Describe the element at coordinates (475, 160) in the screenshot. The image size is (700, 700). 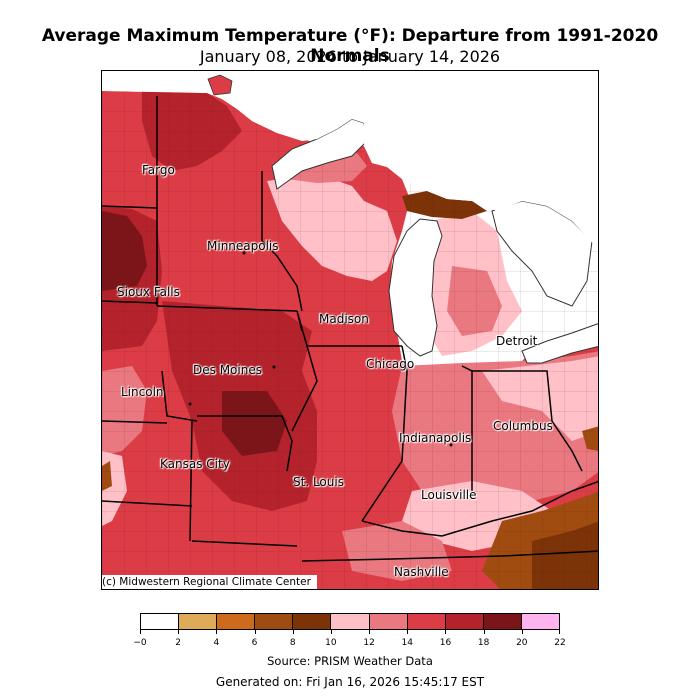
I see `canada-area` at that location.